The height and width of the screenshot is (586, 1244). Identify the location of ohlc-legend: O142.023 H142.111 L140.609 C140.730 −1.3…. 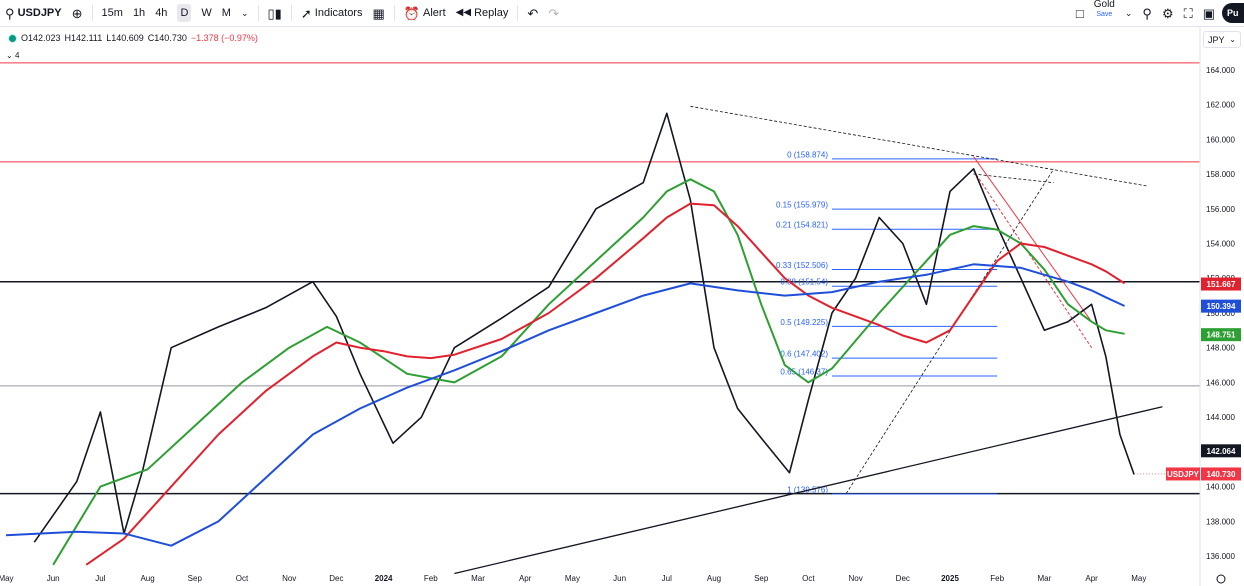
(133, 38).